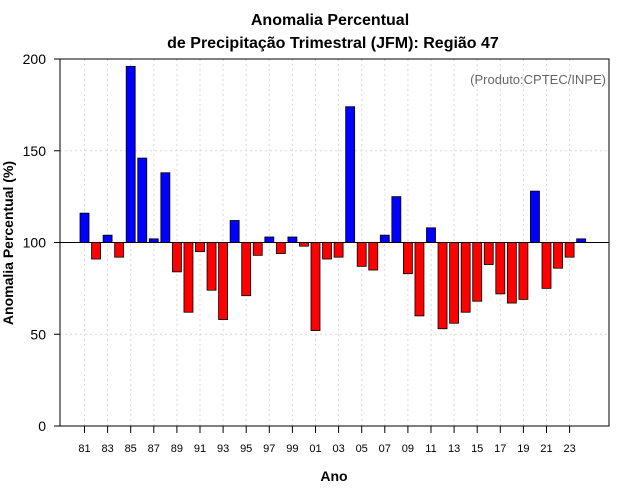 This screenshot has height=500, width=640. I want to click on y-tick-label: 0, so click(42, 426).